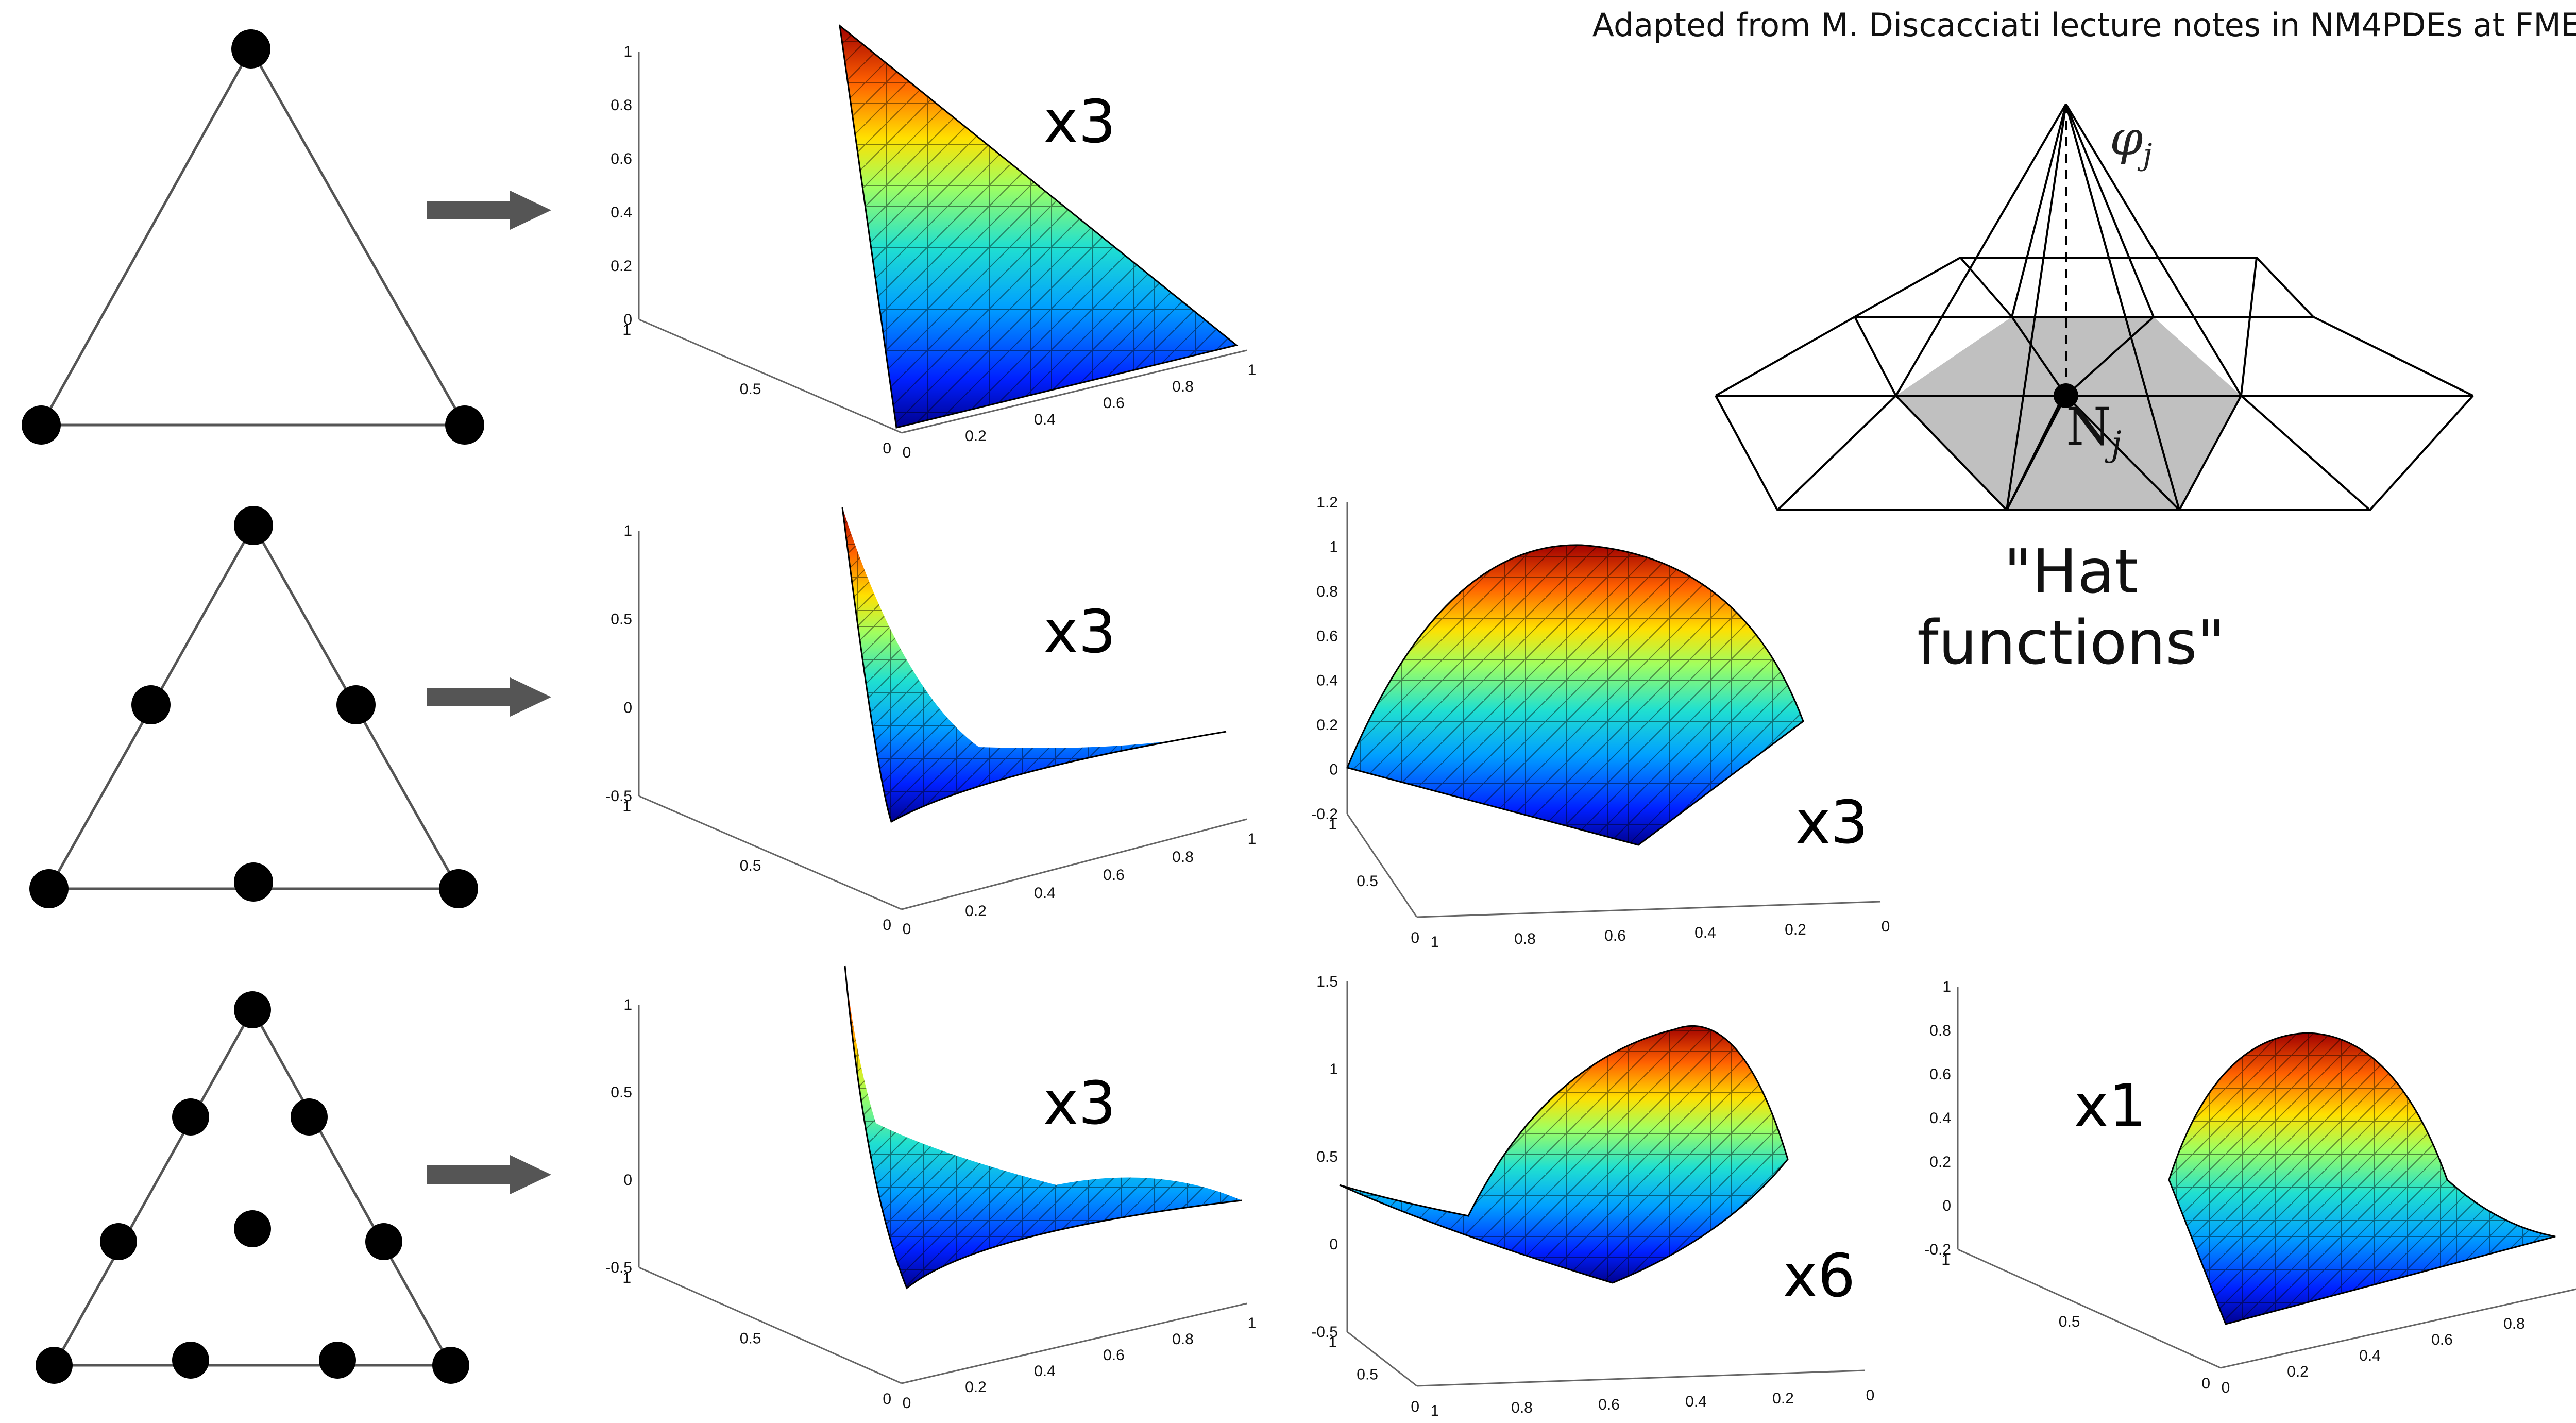 The height and width of the screenshot is (1423, 2576). I want to click on arrow-right-icon, so click(489, 210).